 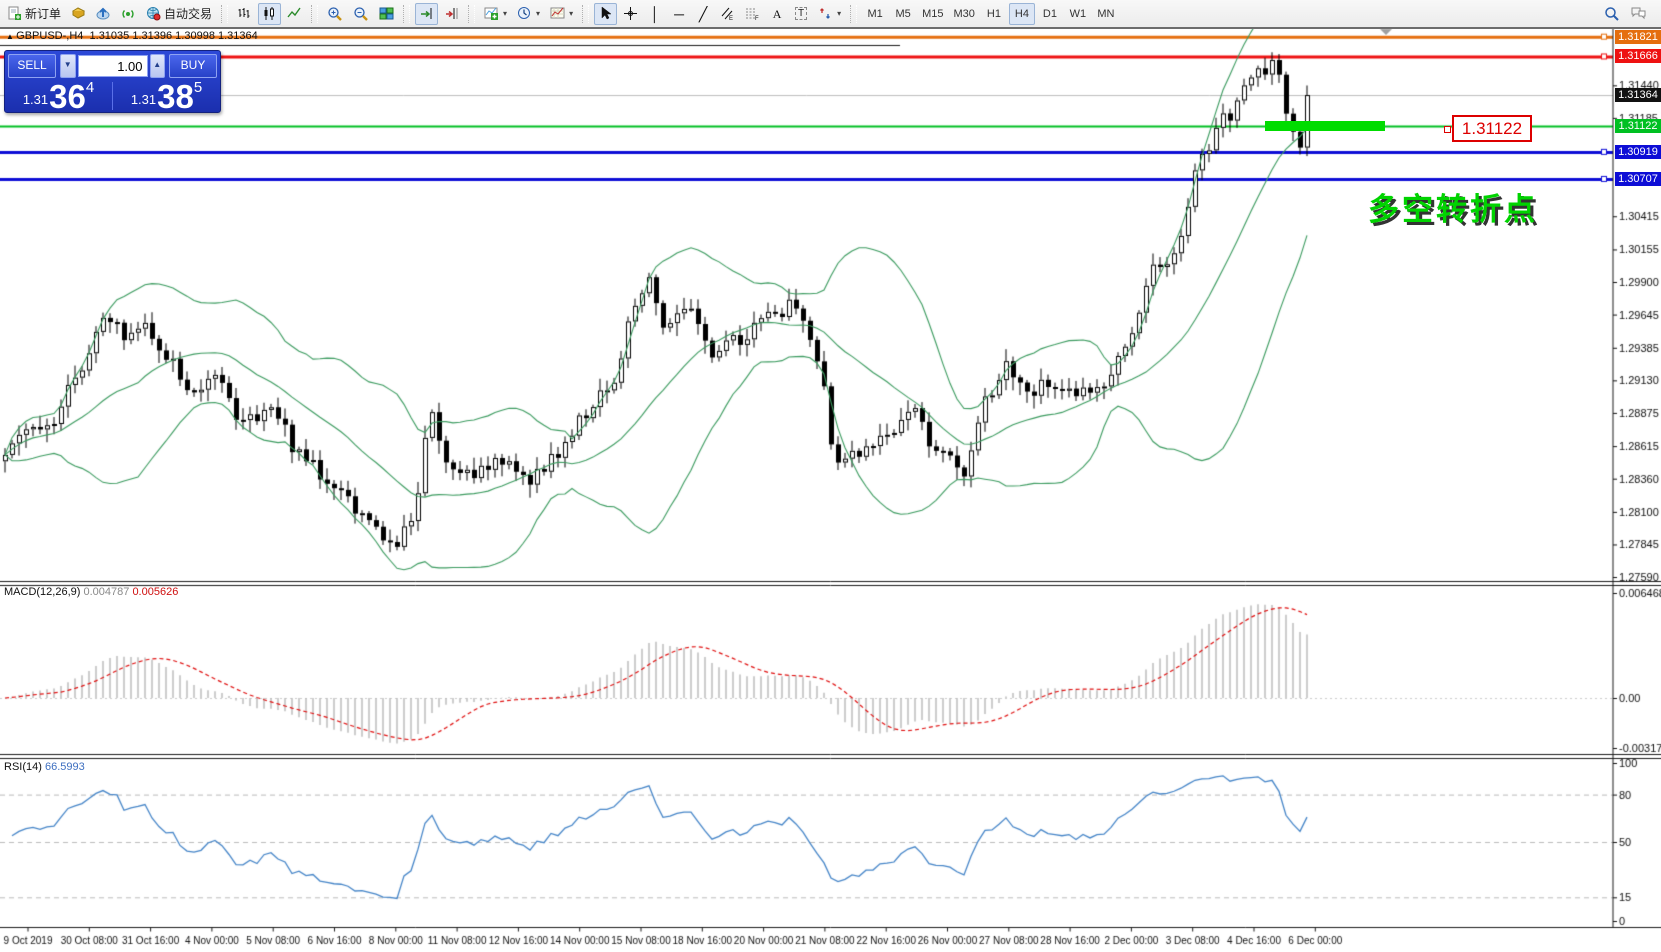 I want to click on indicators-icon, so click(x=491, y=13).